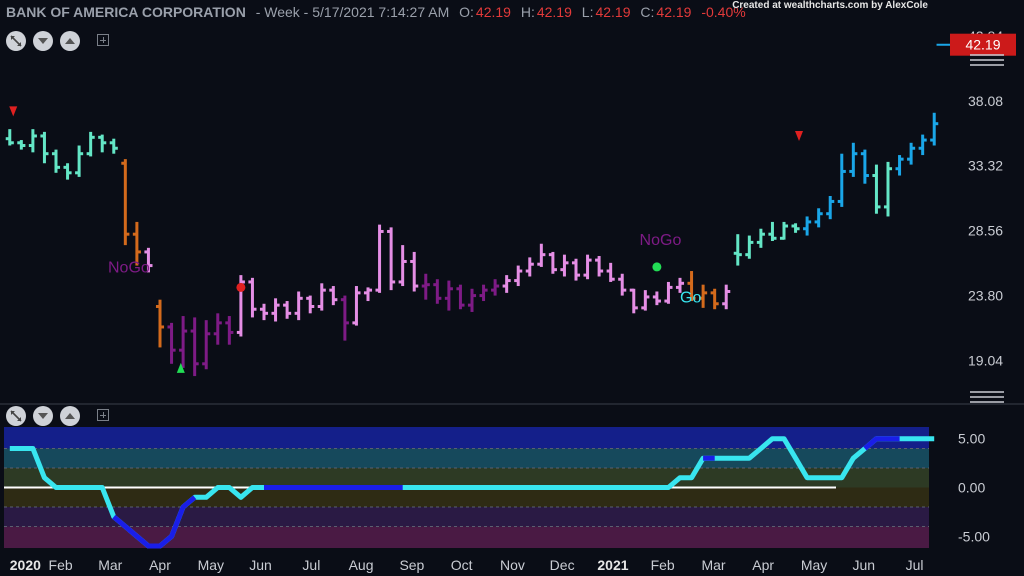 Image resolution: width=1024 pixels, height=576 pixels. What do you see at coordinates (411, 565) in the screenshot?
I see `x-tick-label: Sep` at bounding box center [411, 565].